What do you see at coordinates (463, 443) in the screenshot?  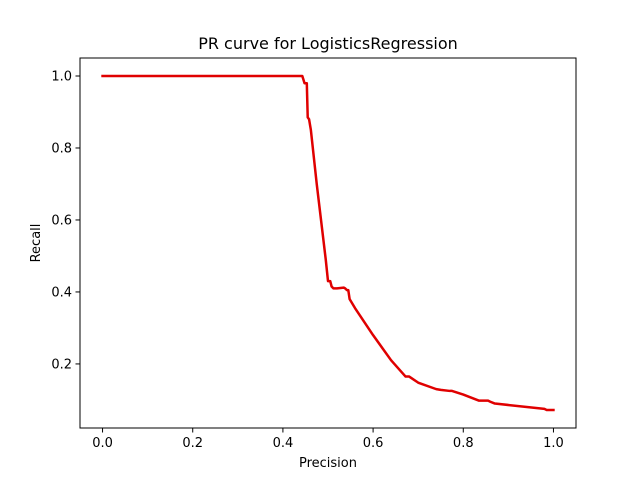 I see `x-tick-label: 0.8` at bounding box center [463, 443].